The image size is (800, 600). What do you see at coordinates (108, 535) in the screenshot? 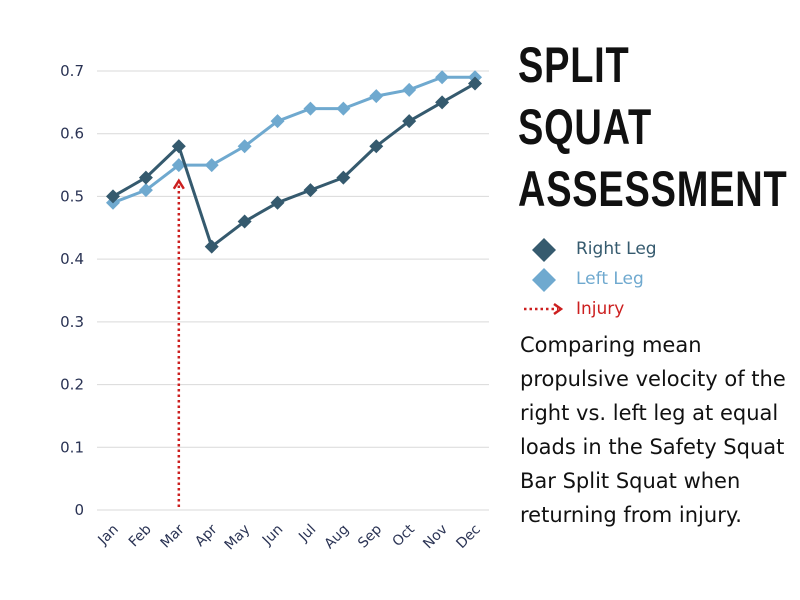
I see `x-tick-label-jan: Jan` at bounding box center [108, 535].